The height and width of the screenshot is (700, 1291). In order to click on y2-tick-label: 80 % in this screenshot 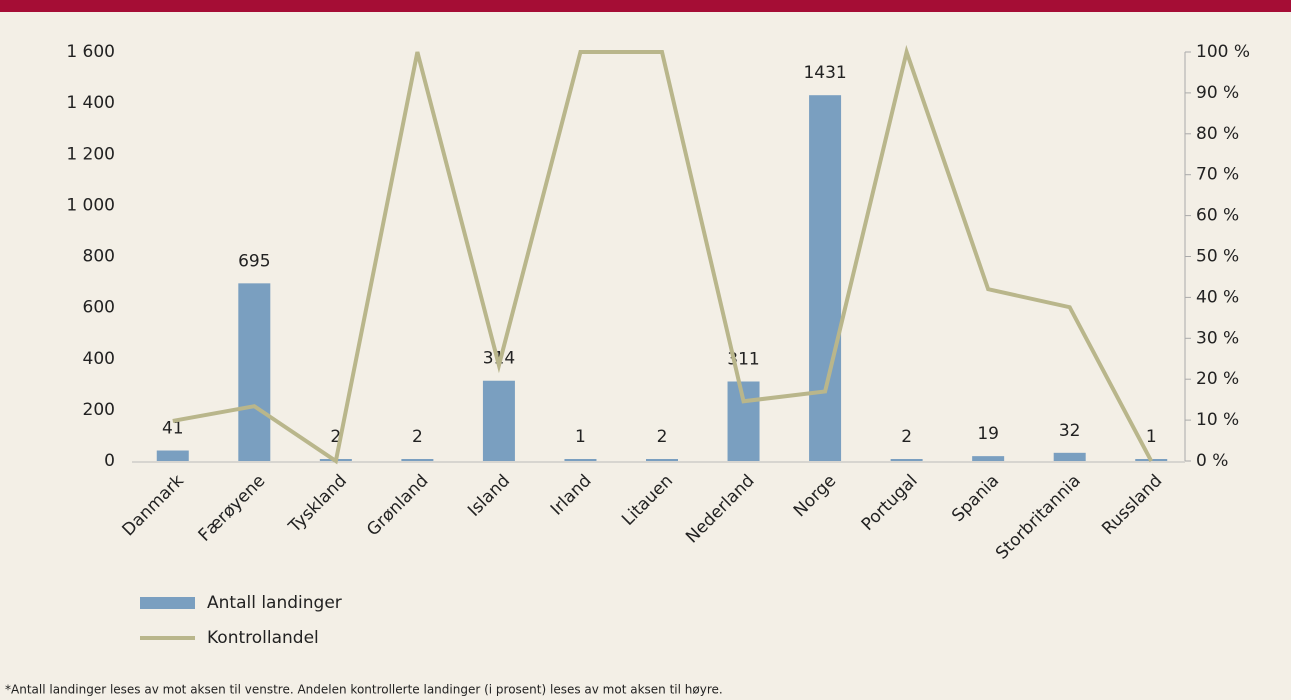, I will do `click(1217, 134)`.